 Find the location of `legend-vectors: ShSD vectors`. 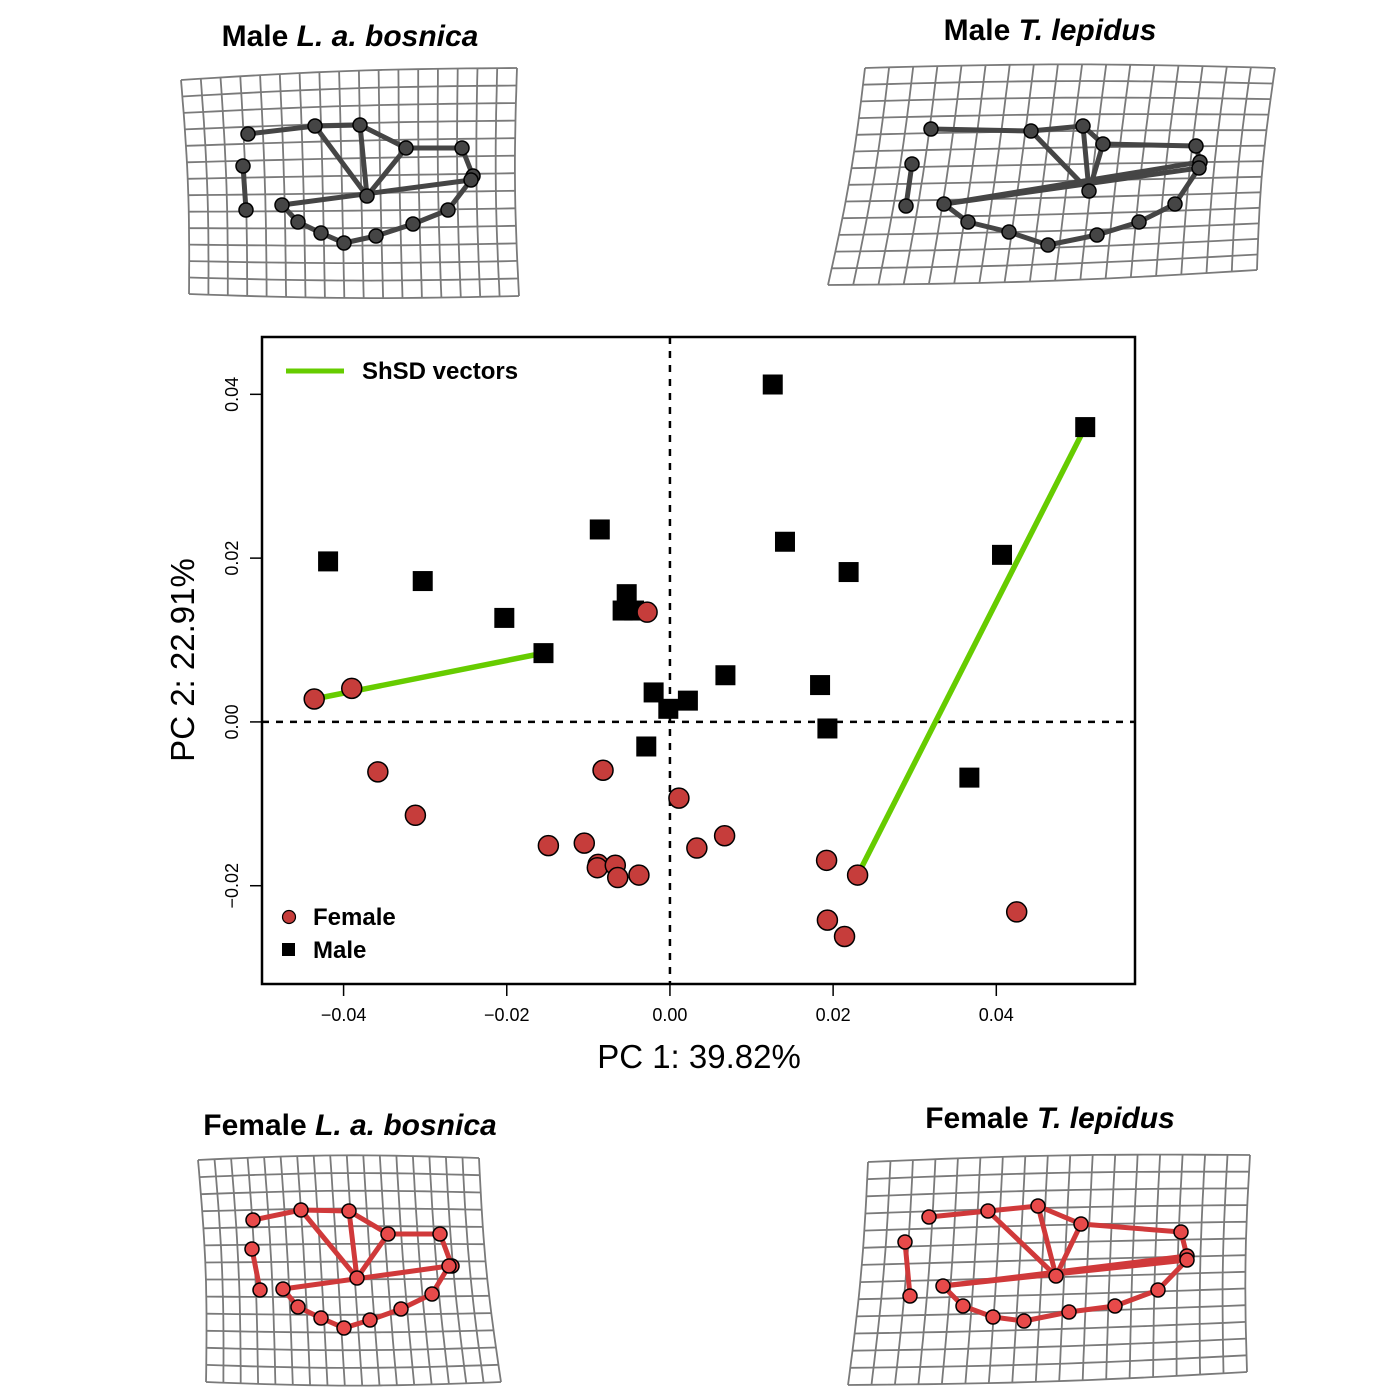

legend-vectors: ShSD vectors is located at coordinates (402, 371).